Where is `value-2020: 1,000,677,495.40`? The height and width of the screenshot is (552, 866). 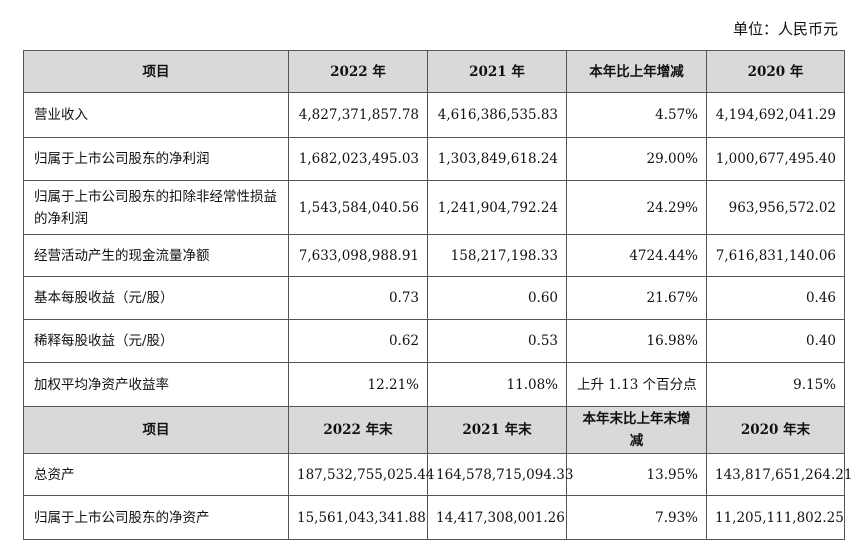 value-2020: 1,000,677,495.40 is located at coordinates (775, 159).